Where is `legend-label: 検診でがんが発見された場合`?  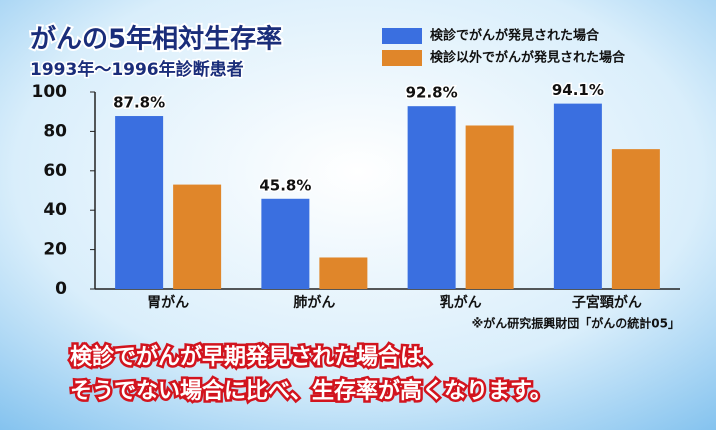
legend-label: 検診でがんが発見された場合 is located at coordinates (515, 36).